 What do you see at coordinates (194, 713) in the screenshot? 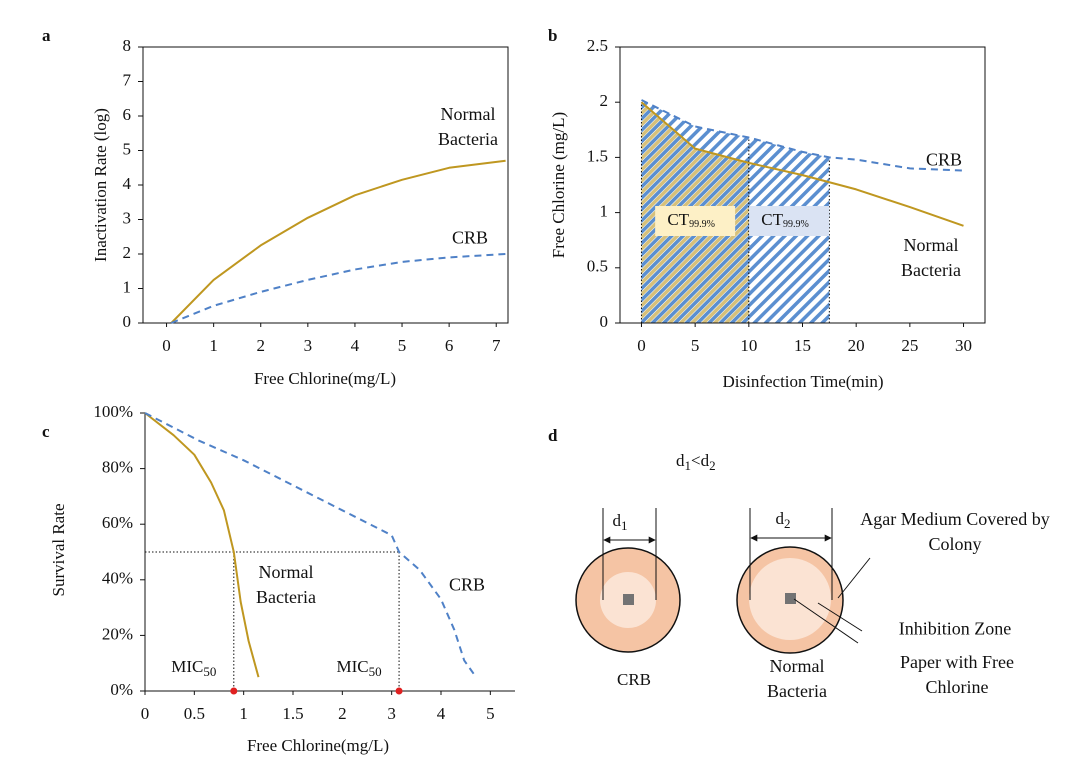
I see `x-tick-label: 0.5` at bounding box center [194, 713].